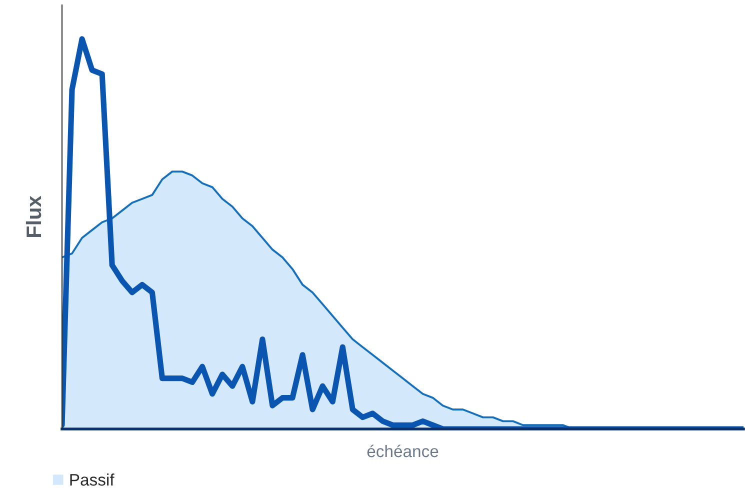 The height and width of the screenshot is (504, 745). Describe the element at coordinates (34, 217) in the screenshot. I see `y-axis-title: Flux` at that location.